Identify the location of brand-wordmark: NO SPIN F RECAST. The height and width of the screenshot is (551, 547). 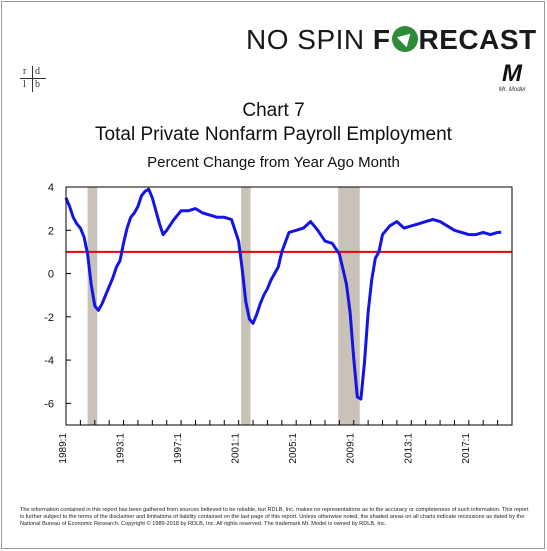
(391, 40).